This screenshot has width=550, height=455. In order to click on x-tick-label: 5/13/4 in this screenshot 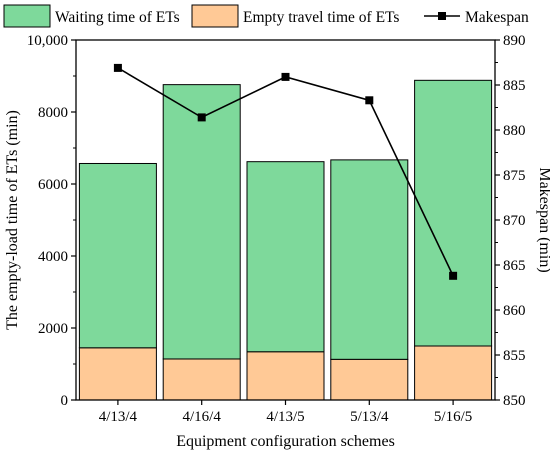, I will do `click(369, 417)`.